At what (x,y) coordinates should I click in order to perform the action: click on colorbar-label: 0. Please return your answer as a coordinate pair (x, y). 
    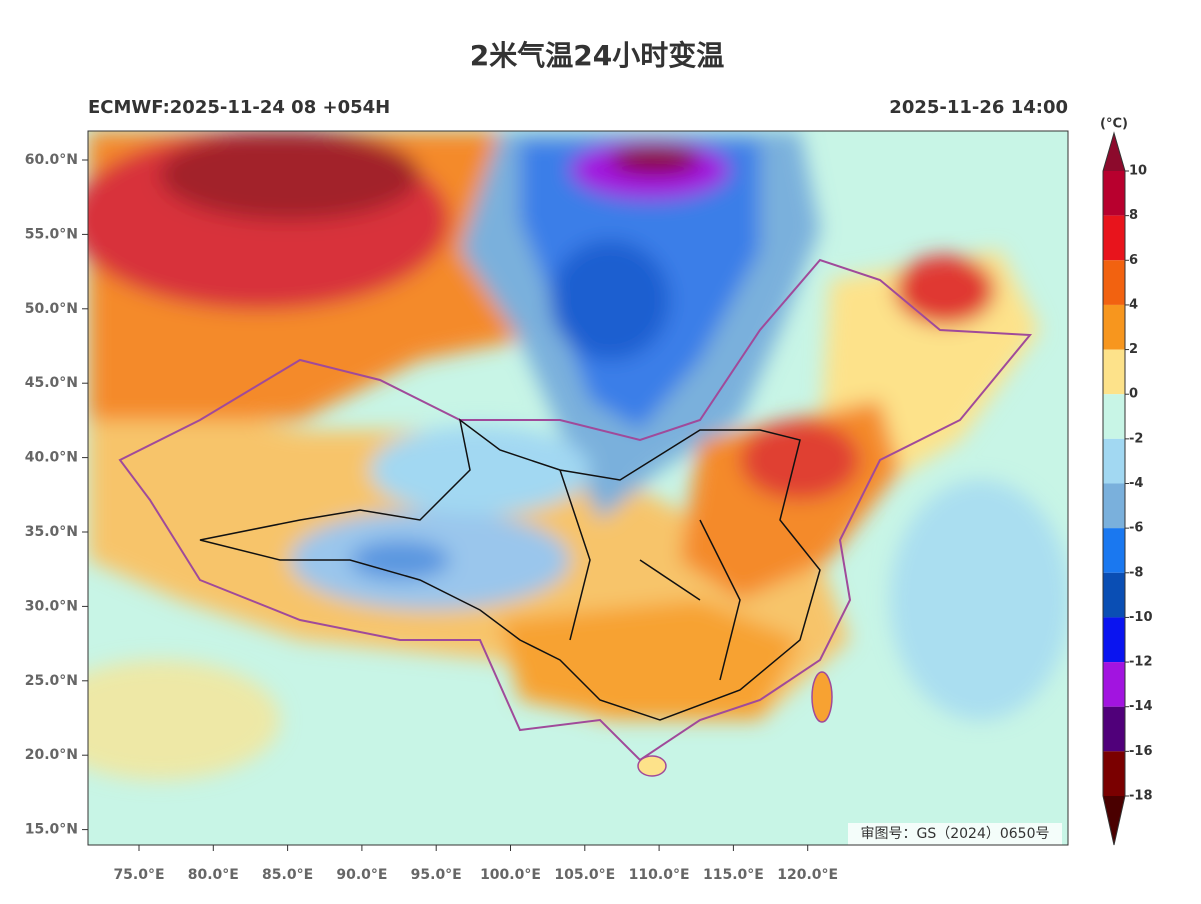
    Looking at the image, I should click on (1133, 394).